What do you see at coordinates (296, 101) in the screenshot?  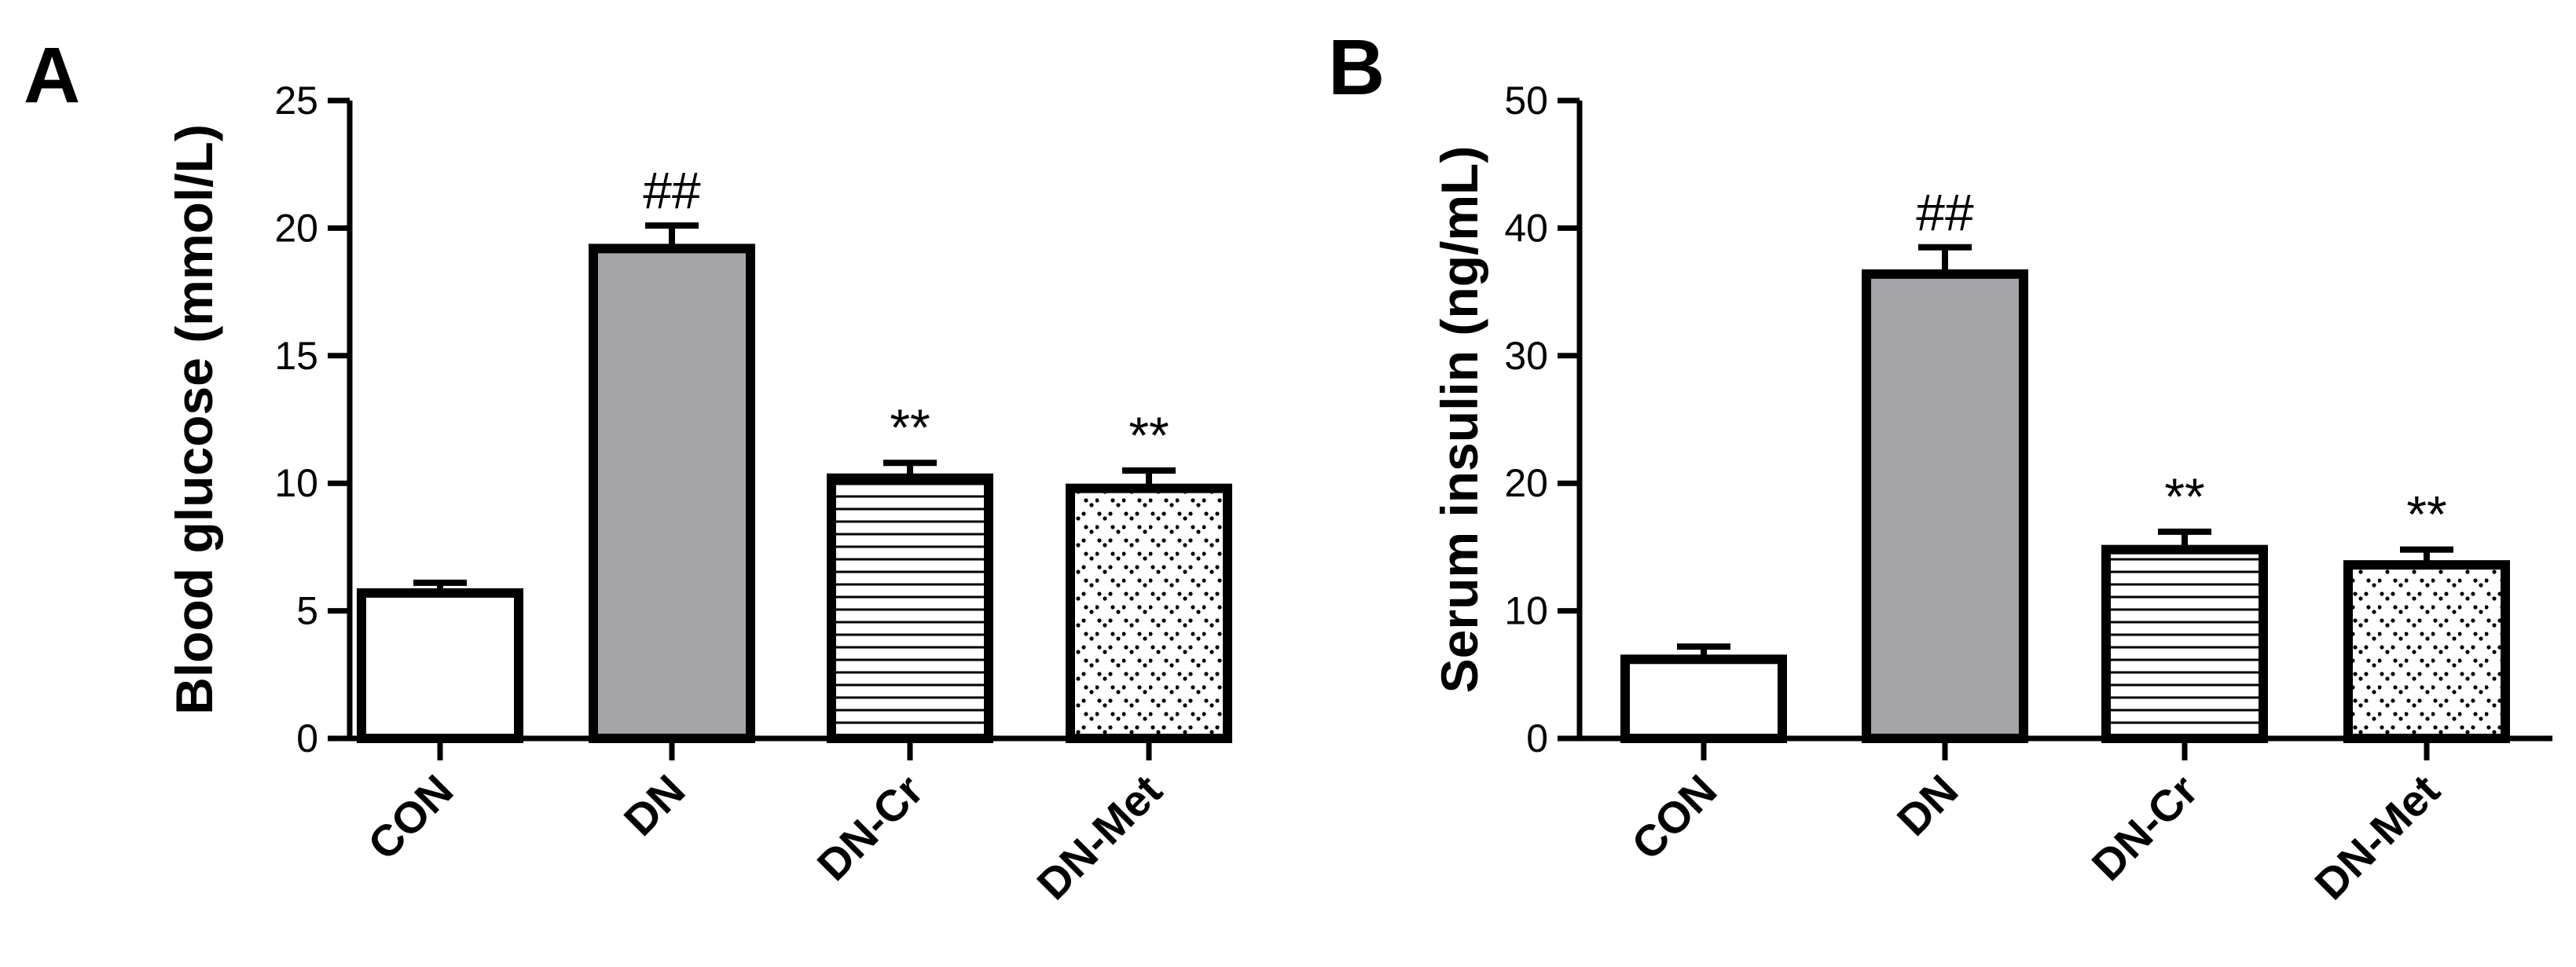 I see `y-tick-label: 25` at bounding box center [296, 101].